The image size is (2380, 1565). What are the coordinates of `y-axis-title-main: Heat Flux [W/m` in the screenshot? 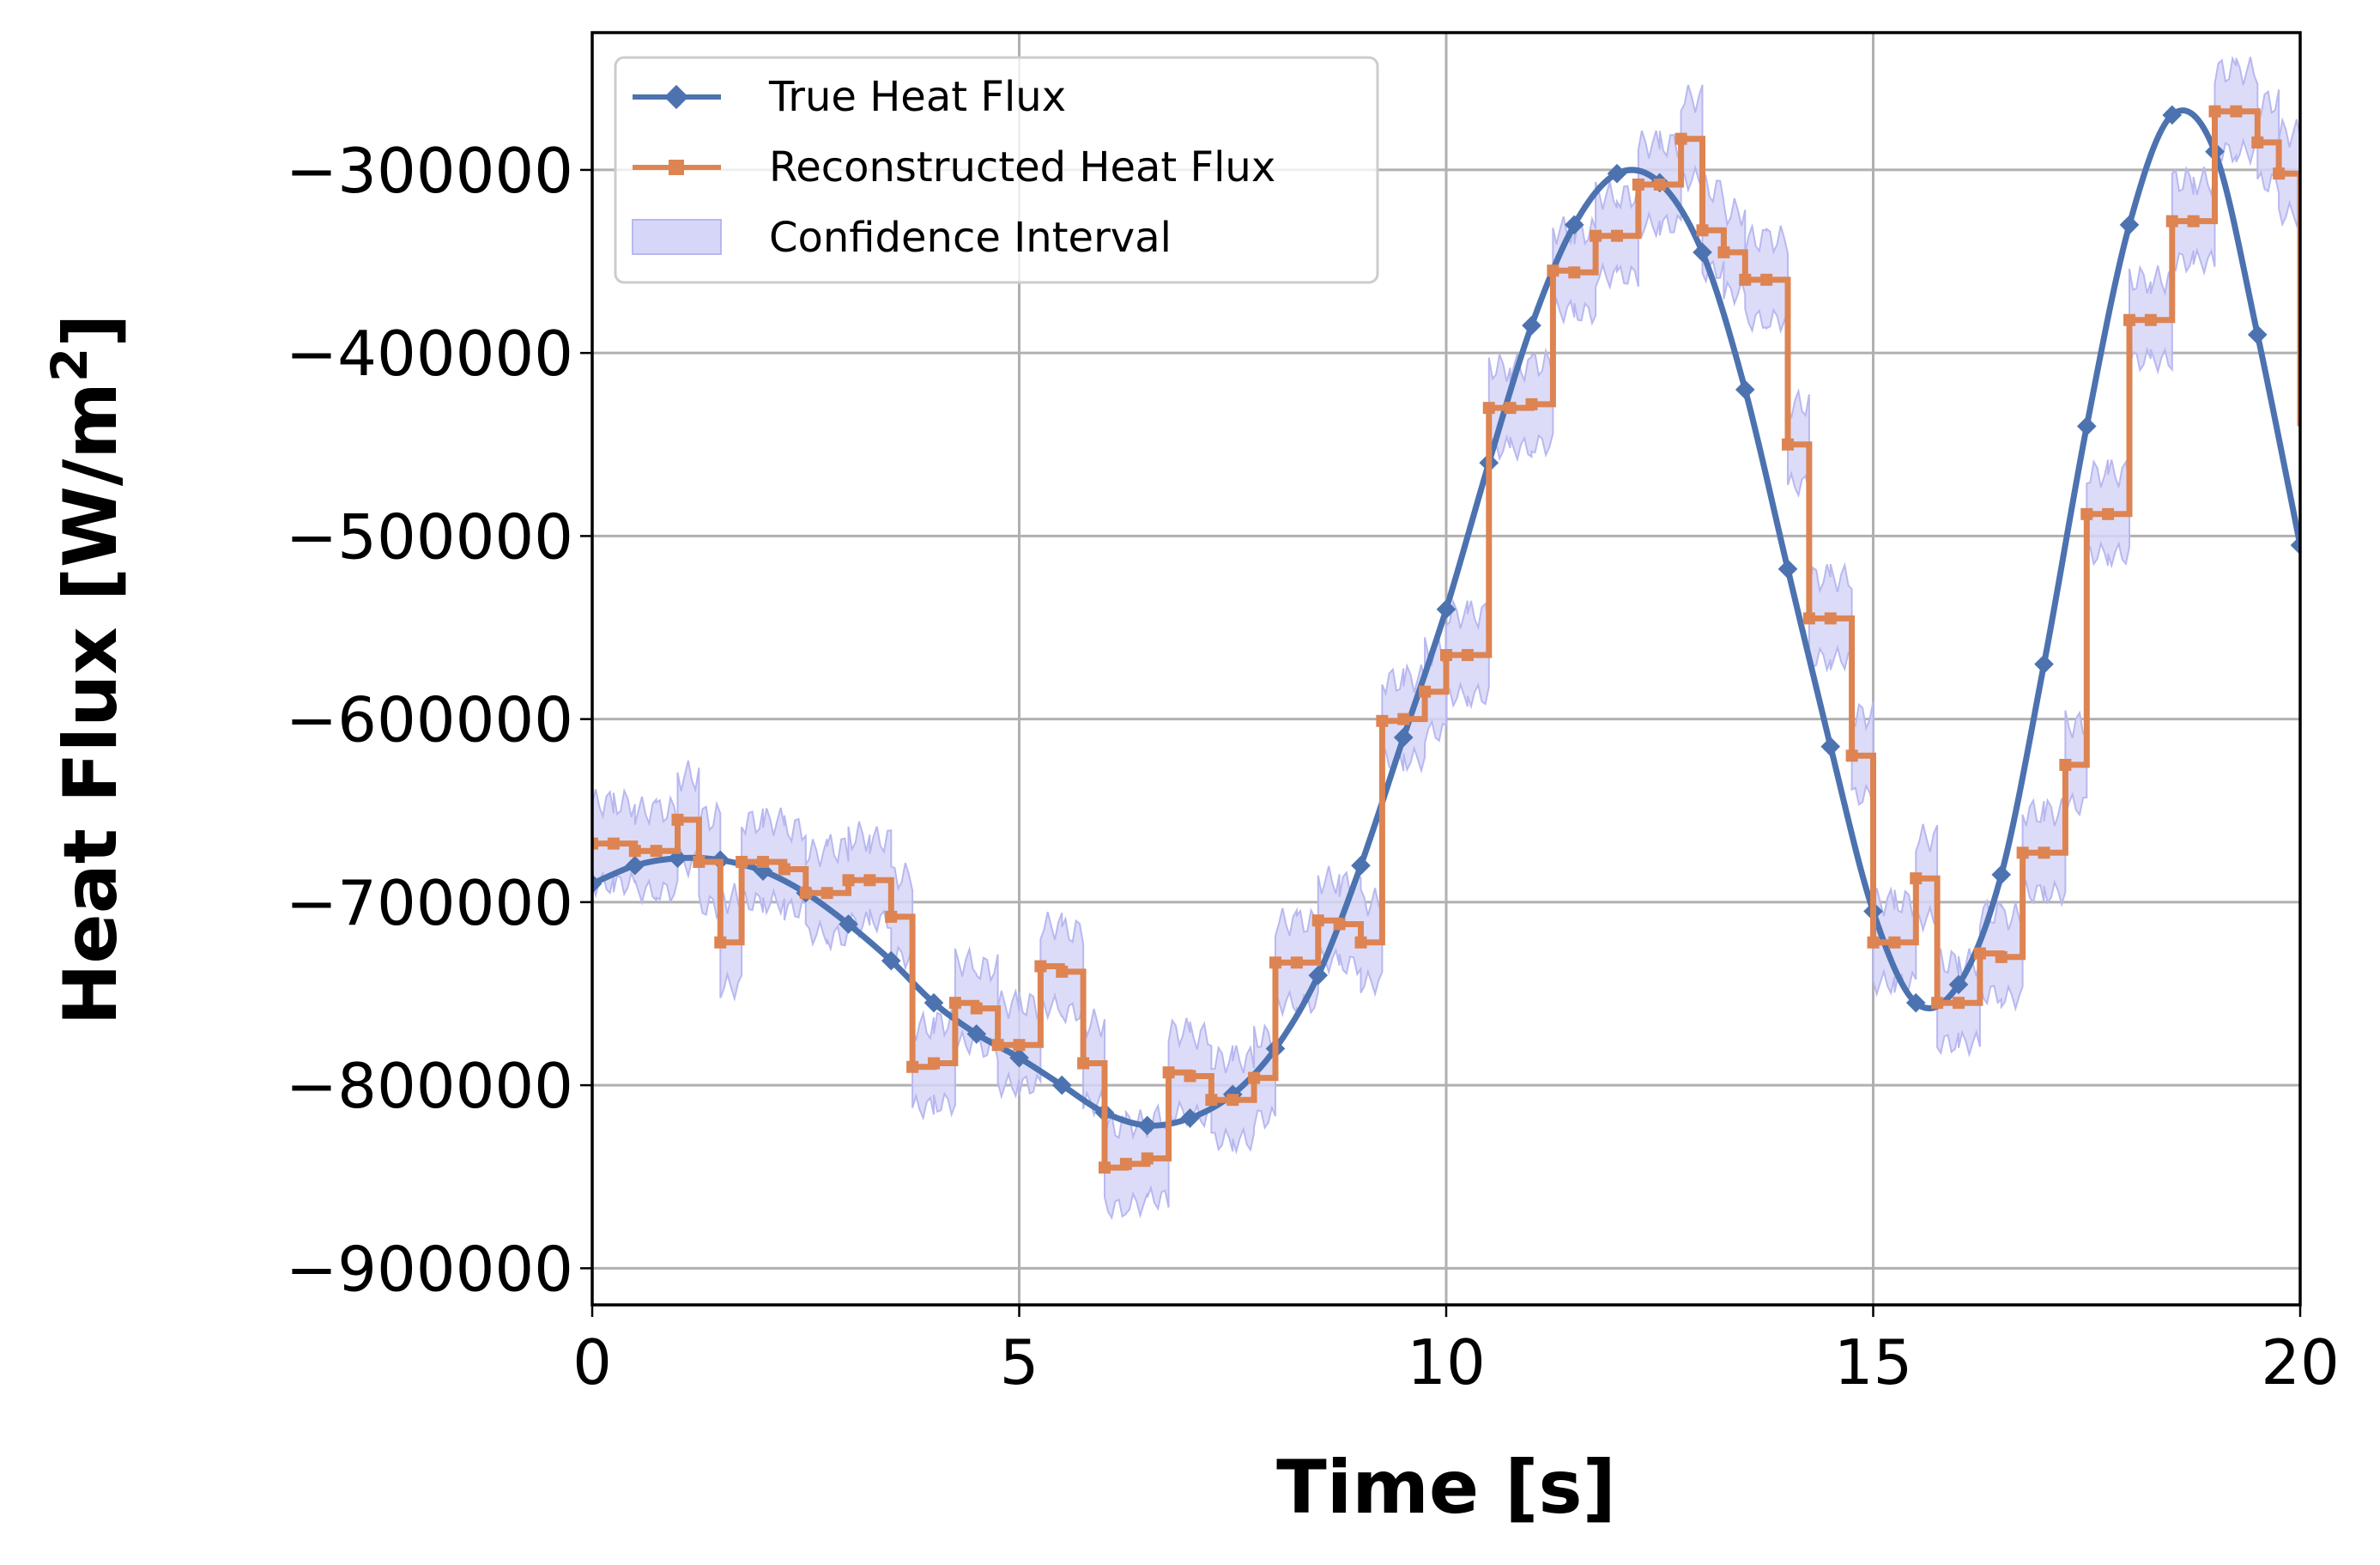 It's located at (91, 703).